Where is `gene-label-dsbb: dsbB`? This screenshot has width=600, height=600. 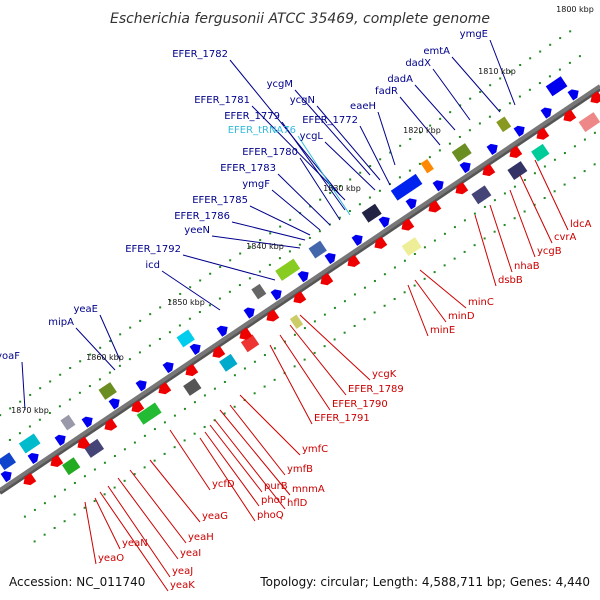 gene-label-dsbb: dsbB is located at coordinates (510, 280).